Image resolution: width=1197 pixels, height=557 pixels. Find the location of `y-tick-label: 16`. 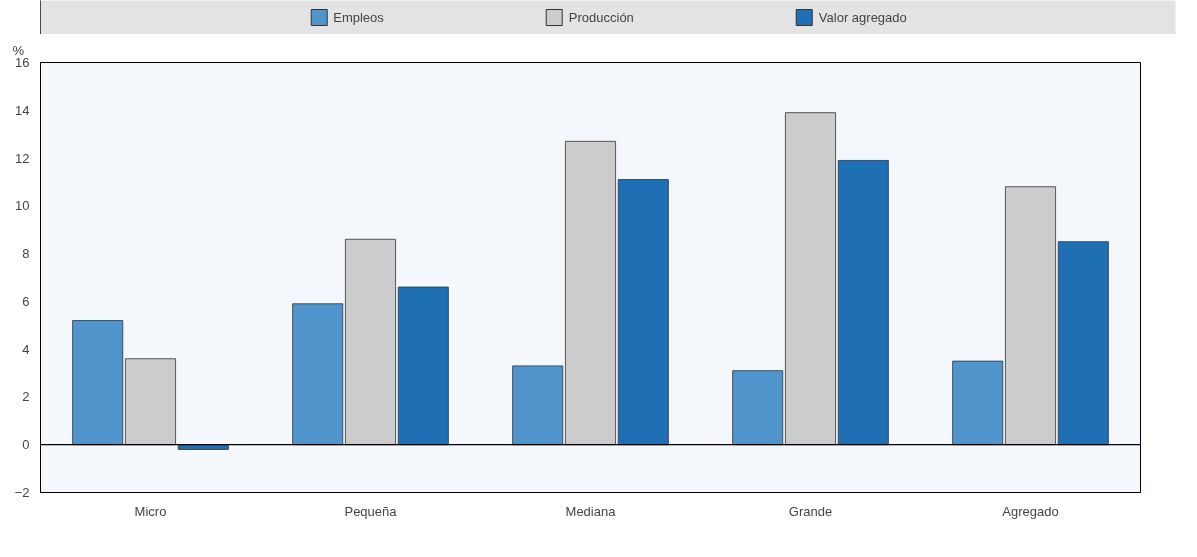

y-tick-label: 16 is located at coordinates (22, 62).